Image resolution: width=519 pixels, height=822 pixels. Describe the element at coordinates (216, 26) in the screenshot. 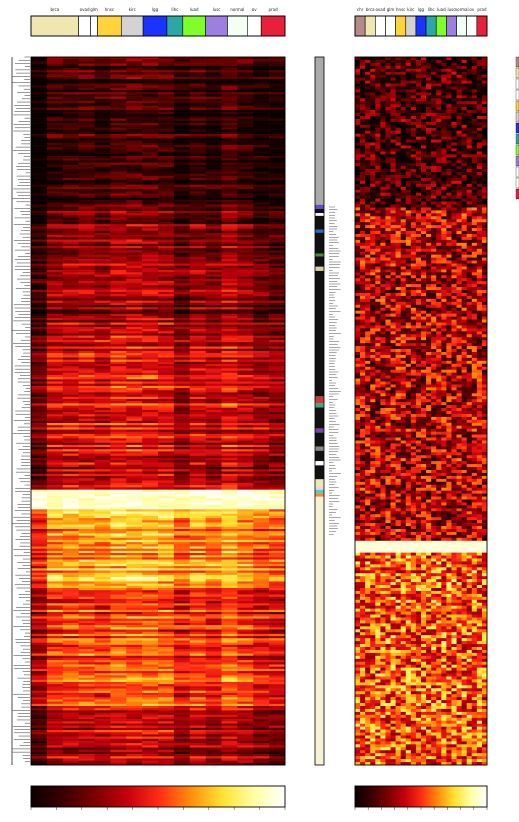

I see `left-group-band-lusc` at that location.